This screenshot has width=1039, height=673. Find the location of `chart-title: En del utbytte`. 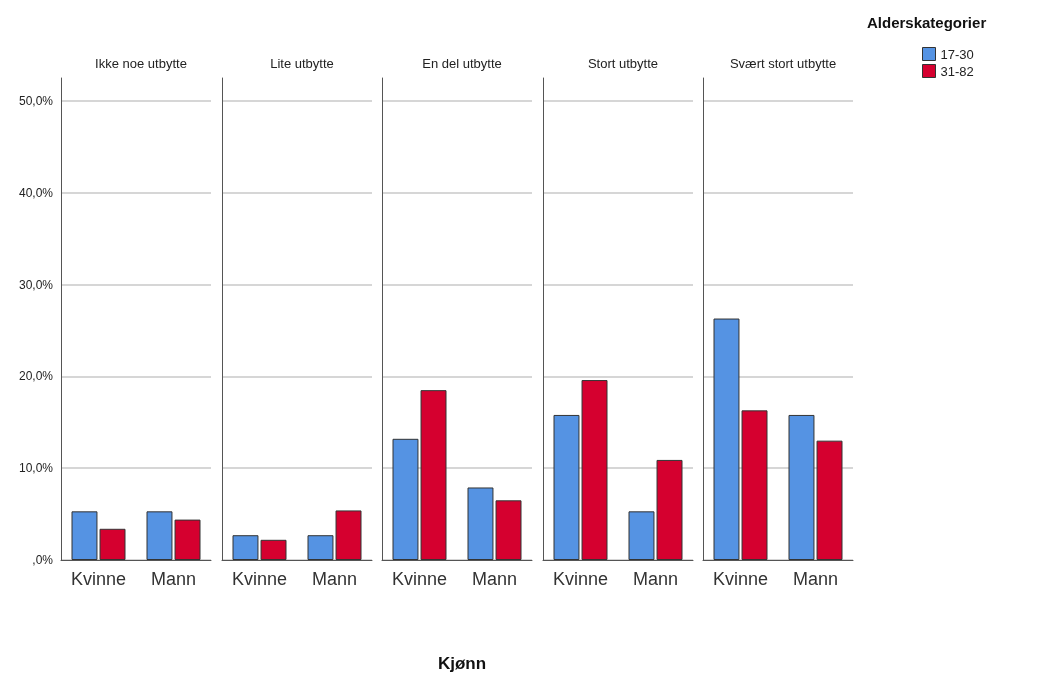

chart-title: En del utbytte is located at coordinates (462, 63).